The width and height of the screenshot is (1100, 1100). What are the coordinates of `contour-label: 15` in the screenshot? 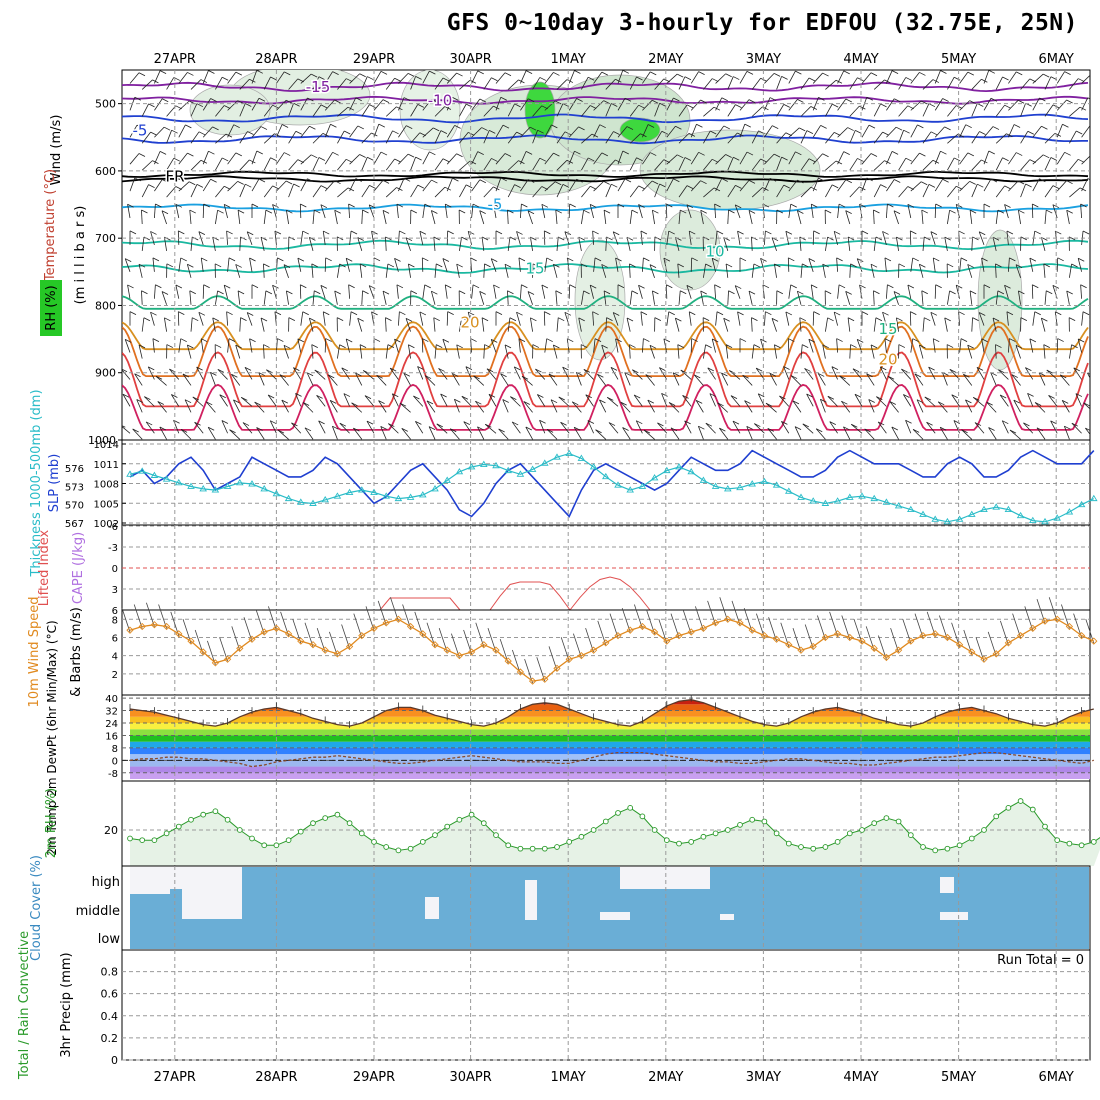 It's located at (887, 329).